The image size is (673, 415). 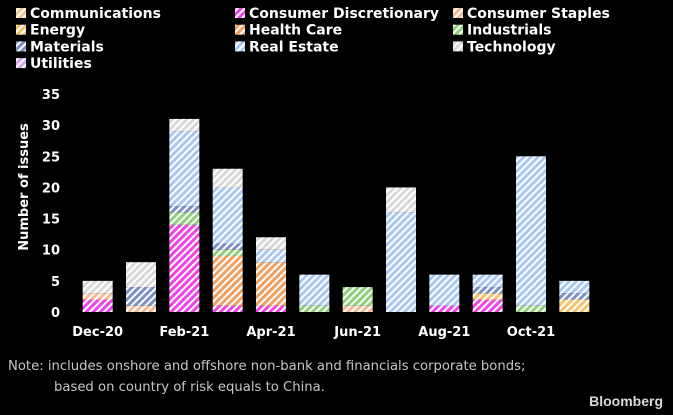 I want to click on legend-item-communications: Communications, so click(x=88, y=14).